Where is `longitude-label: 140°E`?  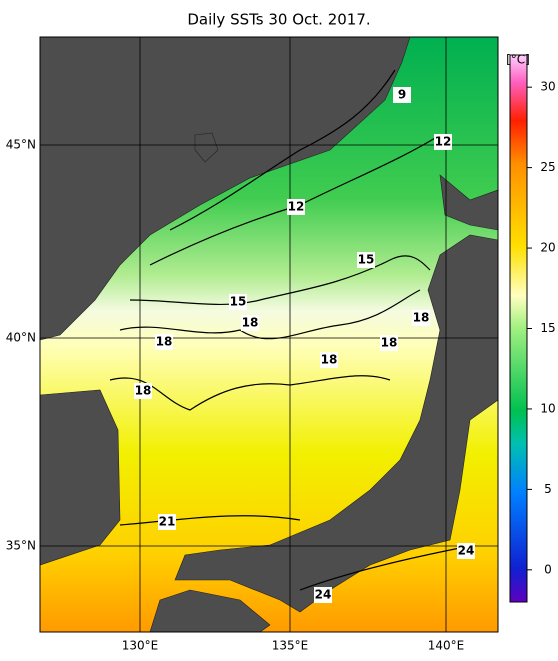 longitude-label: 140°E is located at coordinates (446, 646).